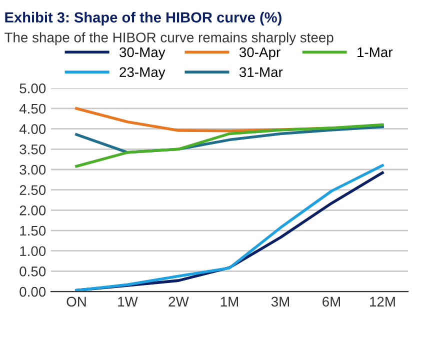  I want to click on y-tick-label: 4.50, so click(32, 109).